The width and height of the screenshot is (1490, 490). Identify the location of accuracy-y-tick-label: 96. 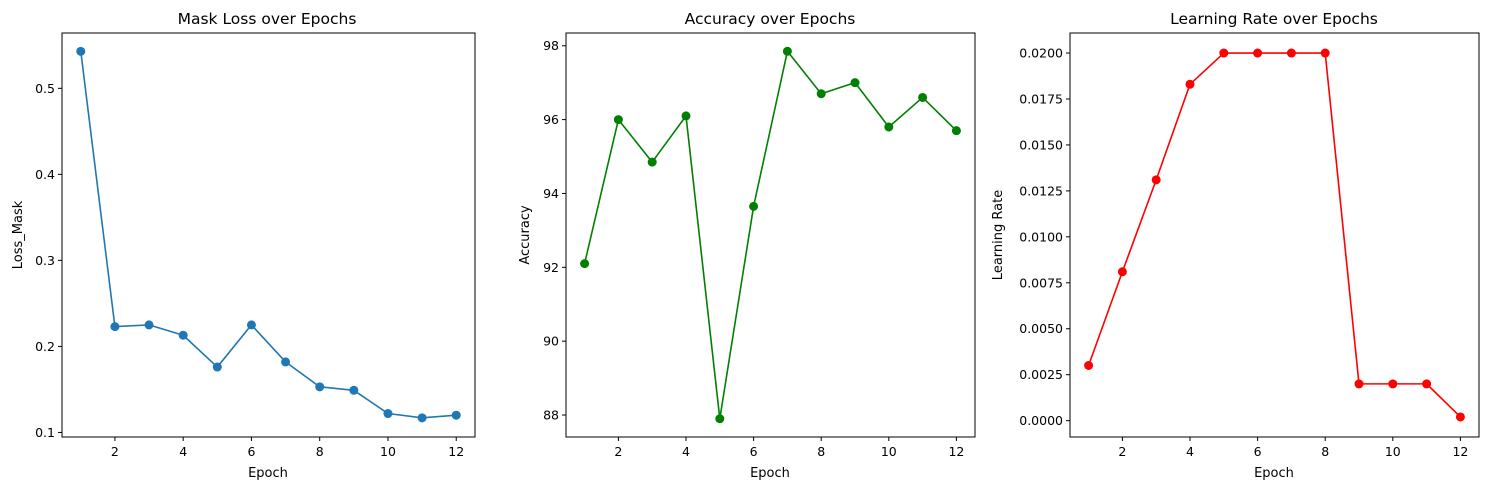
(551, 119).